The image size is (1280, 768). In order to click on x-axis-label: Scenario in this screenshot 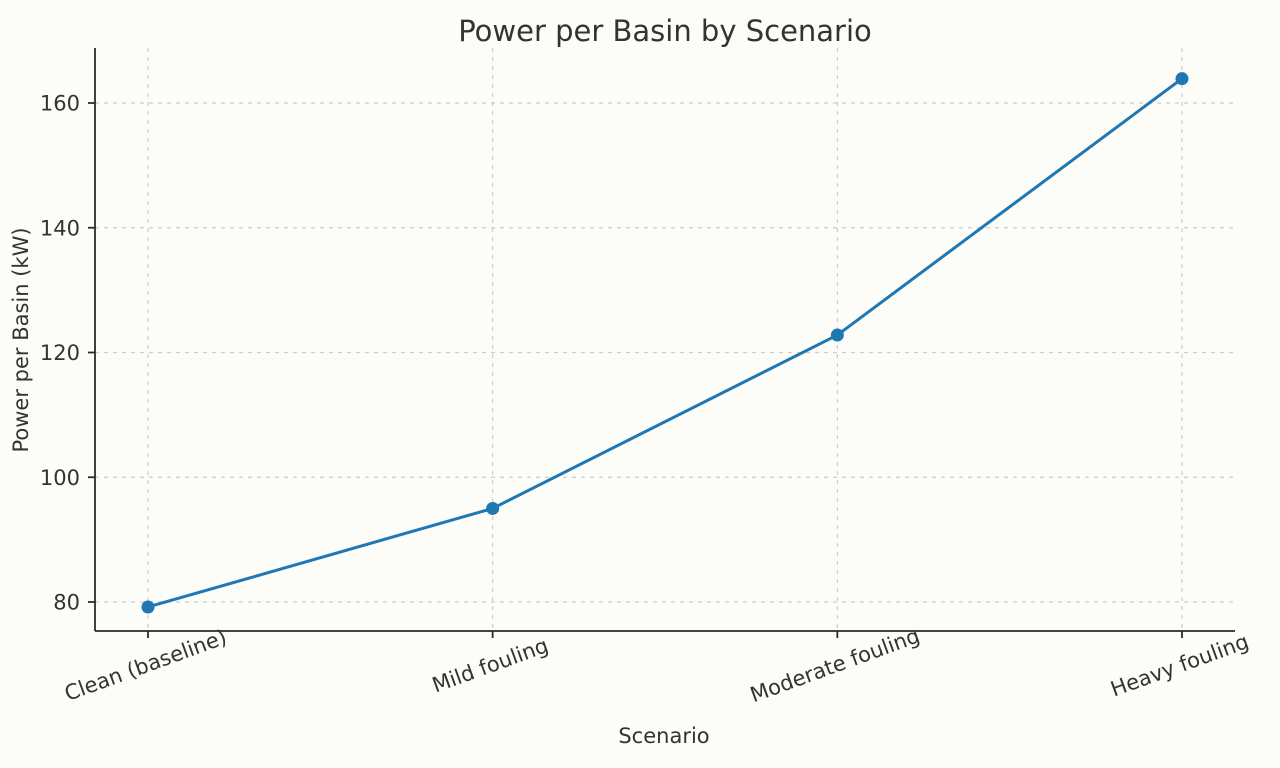, I will do `click(663, 736)`.